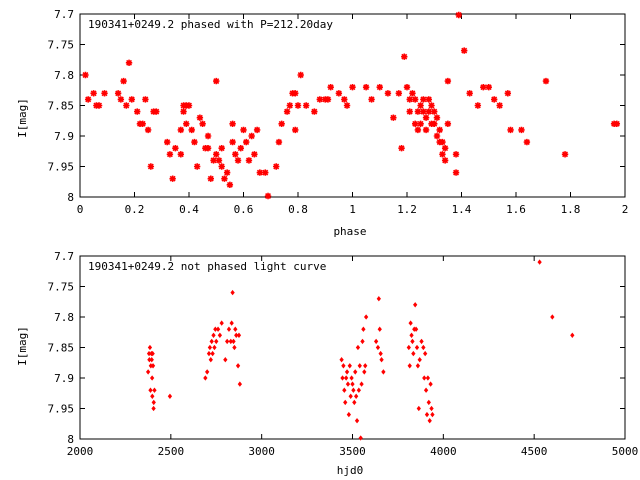 This screenshot has width=640, height=480. I want to click on x-tick-label: 0, so click(80, 209).